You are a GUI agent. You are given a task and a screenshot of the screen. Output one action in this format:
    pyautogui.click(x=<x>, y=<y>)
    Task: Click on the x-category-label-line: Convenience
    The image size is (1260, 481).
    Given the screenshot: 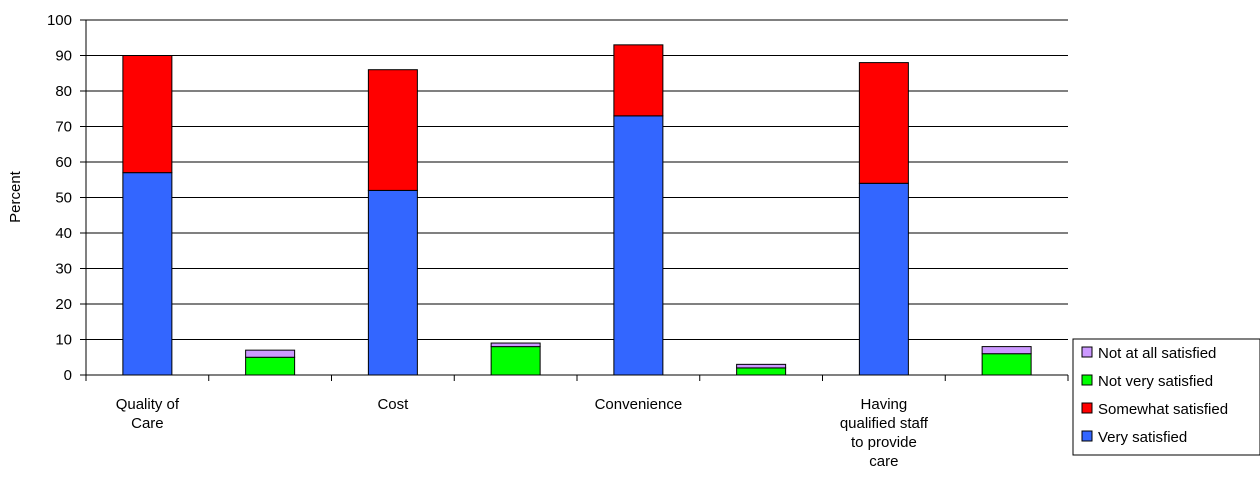 What is the action you would take?
    pyautogui.click(x=639, y=404)
    